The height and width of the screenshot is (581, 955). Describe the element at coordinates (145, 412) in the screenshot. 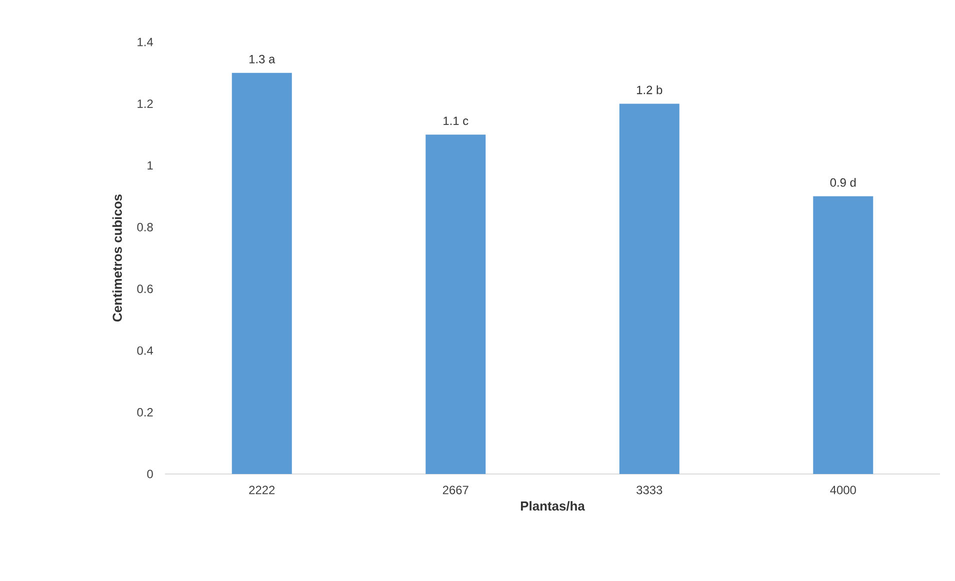

I see `y-tick-label: 0.2` at that location.